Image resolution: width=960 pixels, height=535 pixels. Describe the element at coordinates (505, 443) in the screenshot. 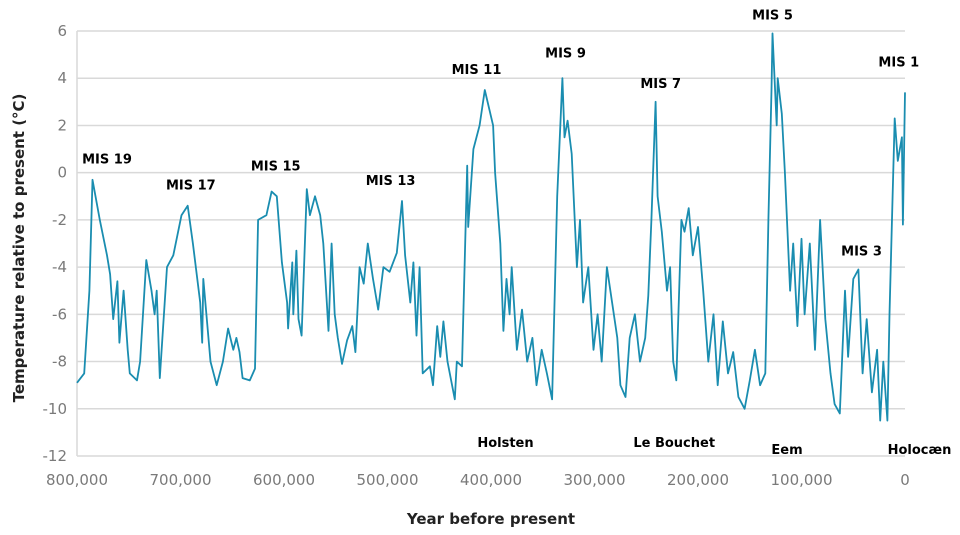

I see `annotation-label: Holsten` at that location.